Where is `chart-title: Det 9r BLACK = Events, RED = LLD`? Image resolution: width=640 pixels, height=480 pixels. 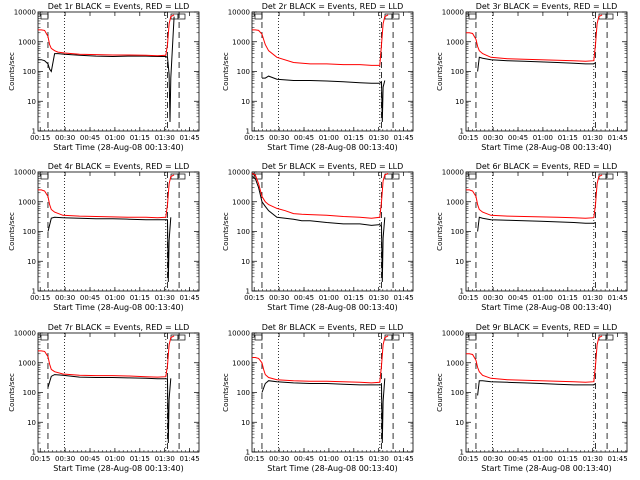
chart-title: Det 9r BLACK = Events, RED = LLD is located at coordinates (547, 327).